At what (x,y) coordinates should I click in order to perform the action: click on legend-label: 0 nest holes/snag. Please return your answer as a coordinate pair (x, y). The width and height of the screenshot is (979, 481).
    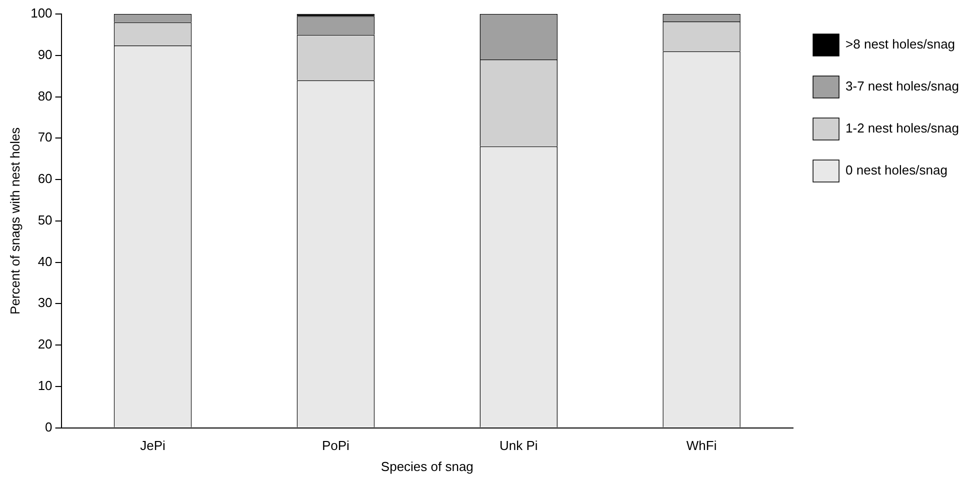
    Looking at the image, I should click on (897, 170).